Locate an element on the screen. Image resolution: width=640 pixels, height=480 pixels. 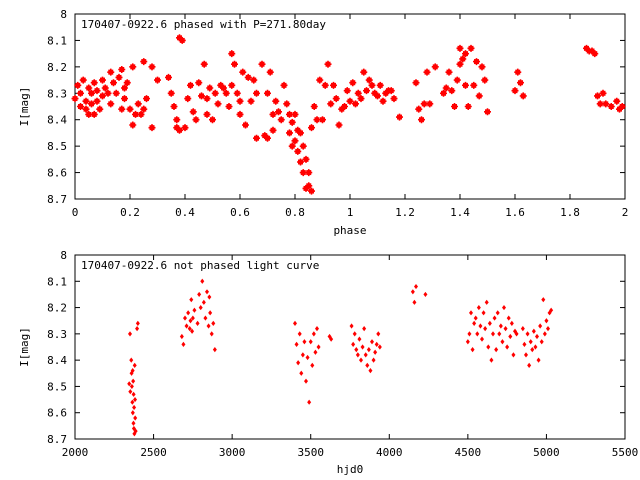
x-tick-label: 0.2 is located at coordinates (130, 212).